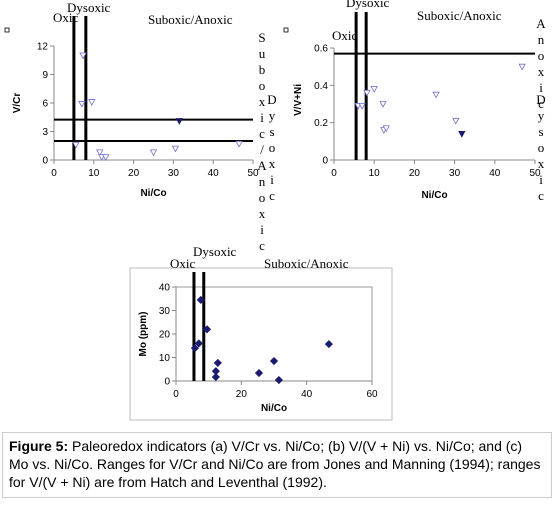 The height and width of the screenshot is (505, 552). I want to click on zone-label-vertical: Anoxic, so click(541, 64).